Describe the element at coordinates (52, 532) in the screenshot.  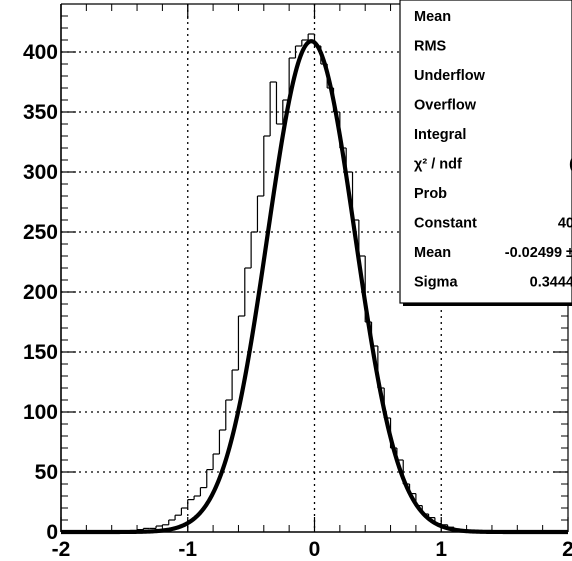
I see `y-tick-label: 0` at that location.